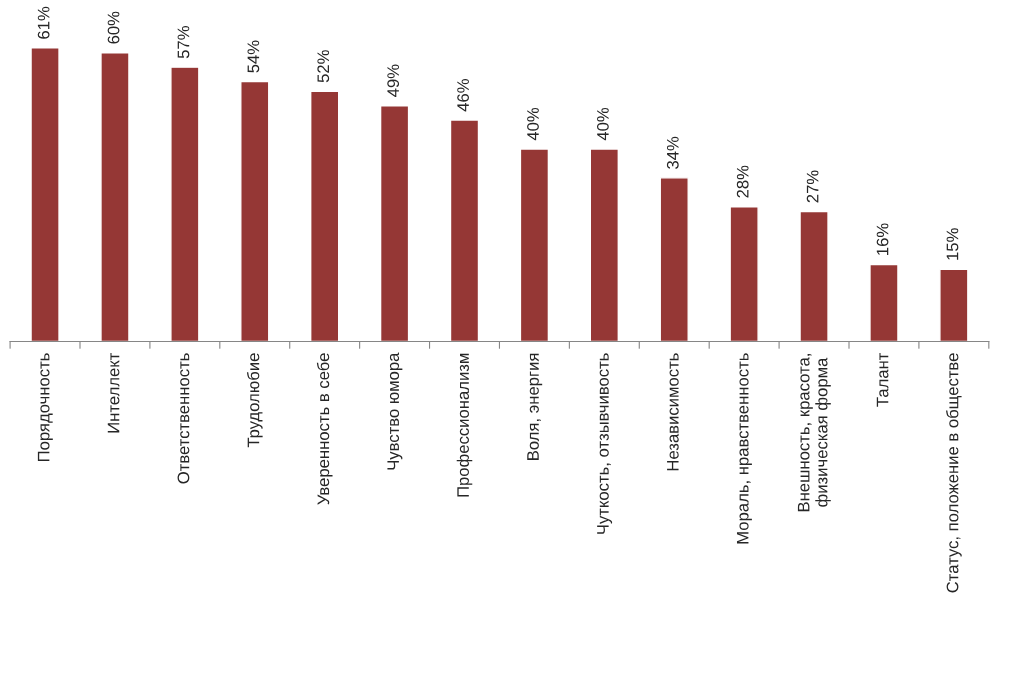  Describe the element at coordinates (183, 418) in the screenshot. I see `x-tick-label: Ответственность` at that location.